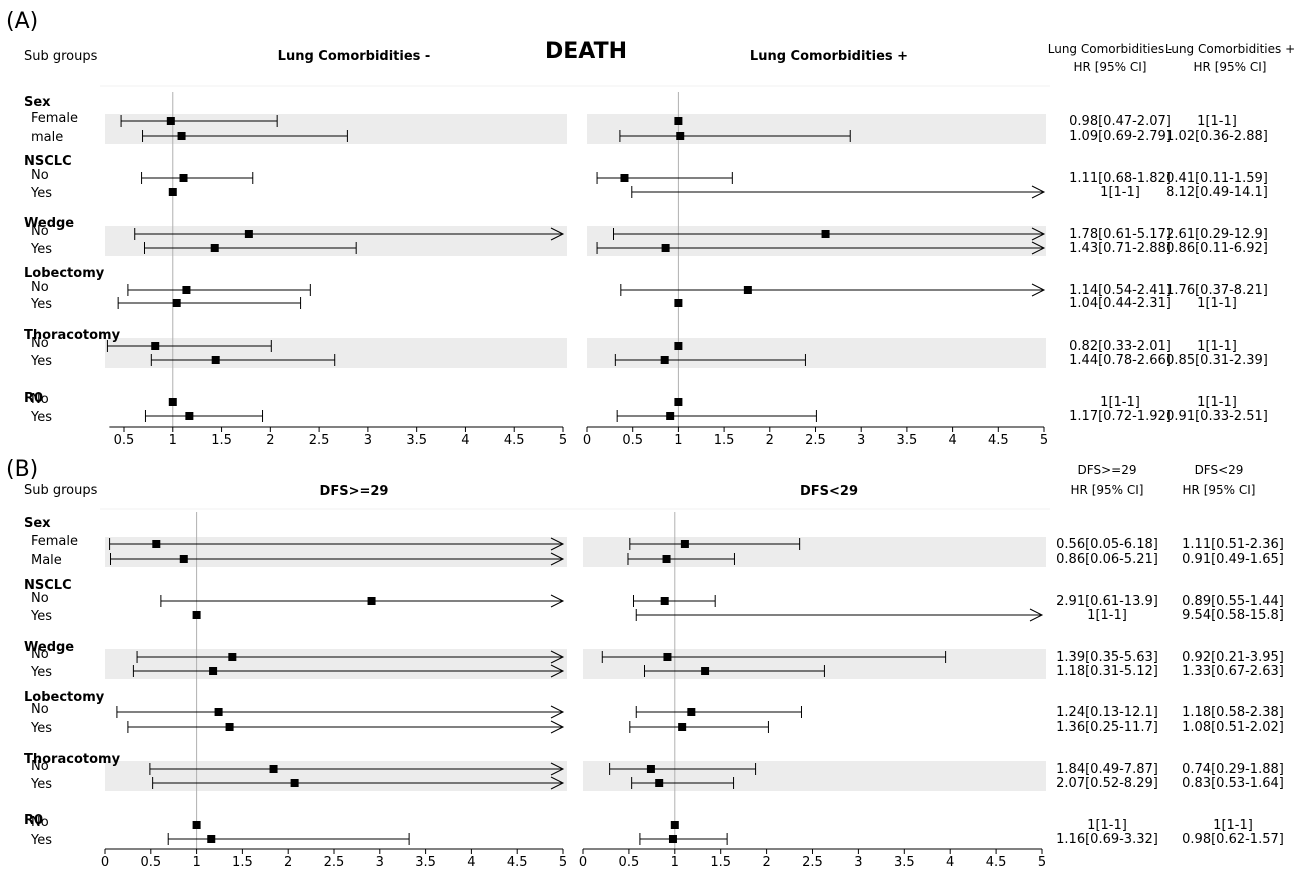 The image size is (1298, 870). Describe the element at coordinates (22, 469) in the screenshot. I see `panel-letter: (B)` at that location.